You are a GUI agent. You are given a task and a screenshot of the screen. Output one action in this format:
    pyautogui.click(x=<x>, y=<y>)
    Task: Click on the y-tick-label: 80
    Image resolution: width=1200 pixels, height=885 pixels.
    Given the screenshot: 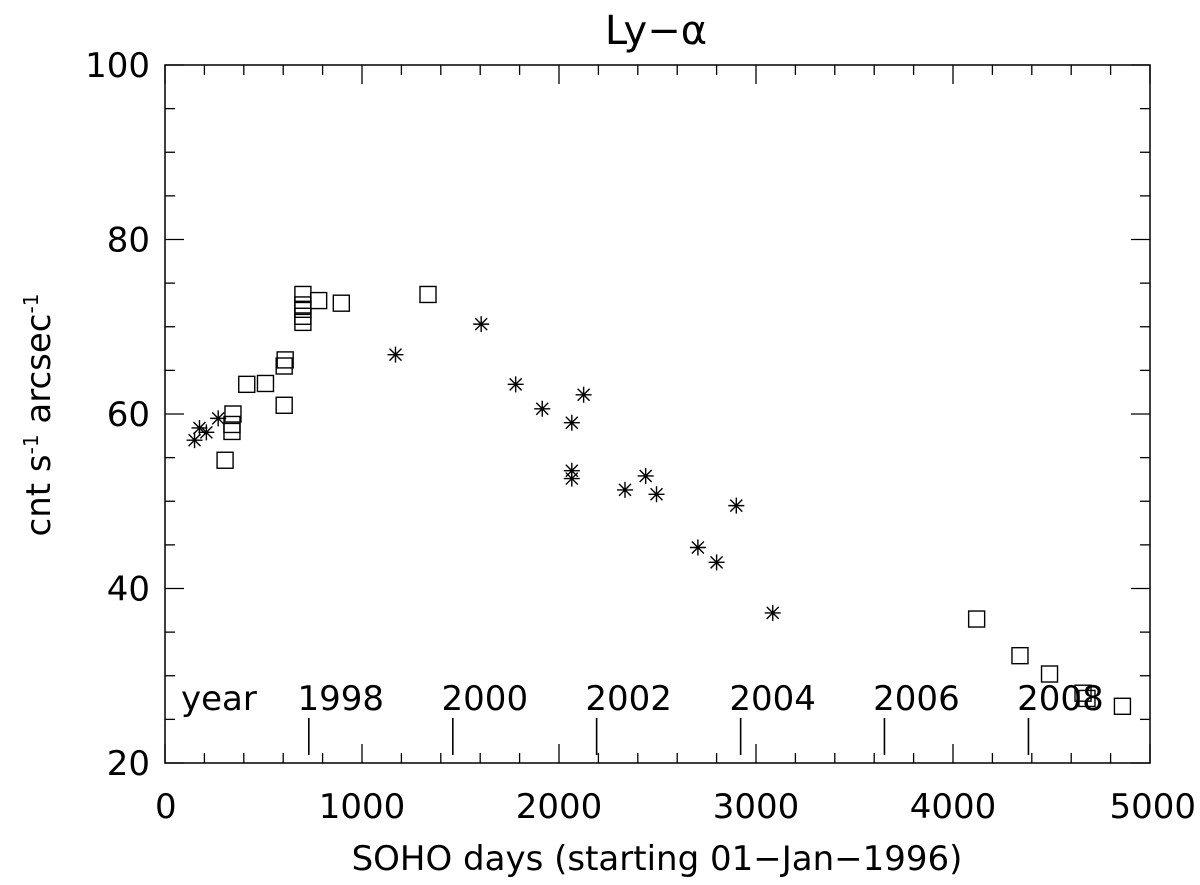 What is the action you would take?
    pyautogui.click(x=128, y=241)
    